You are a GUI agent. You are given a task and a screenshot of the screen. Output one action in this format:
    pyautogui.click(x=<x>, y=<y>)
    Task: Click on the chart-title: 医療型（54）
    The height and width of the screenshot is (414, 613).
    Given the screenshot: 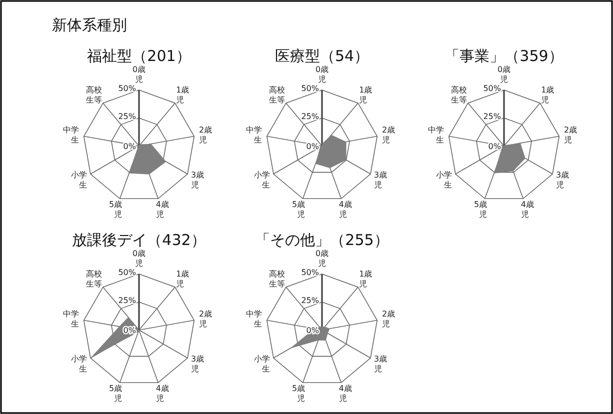 What is the action you would take?
    pyautogui.click(x=322, y=56)
    